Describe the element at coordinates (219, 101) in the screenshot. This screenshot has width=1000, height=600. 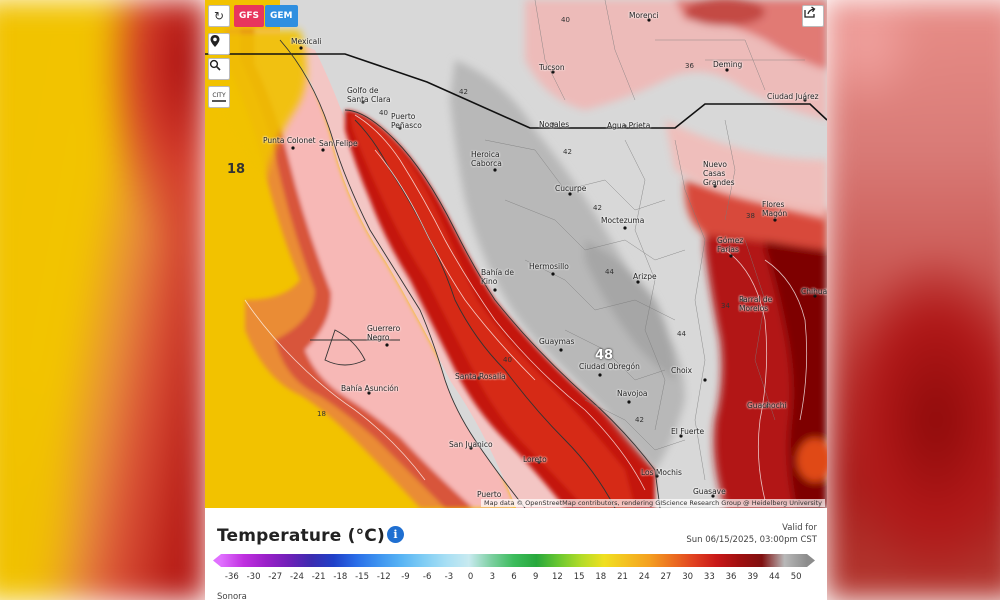
I see `city-toggle-underline` at that location.